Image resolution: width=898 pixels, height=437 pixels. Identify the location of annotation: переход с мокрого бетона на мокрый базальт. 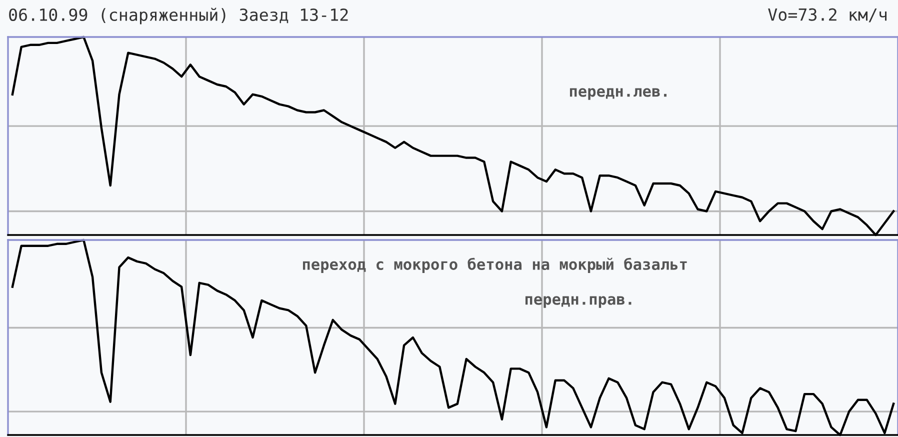
(494, 265).